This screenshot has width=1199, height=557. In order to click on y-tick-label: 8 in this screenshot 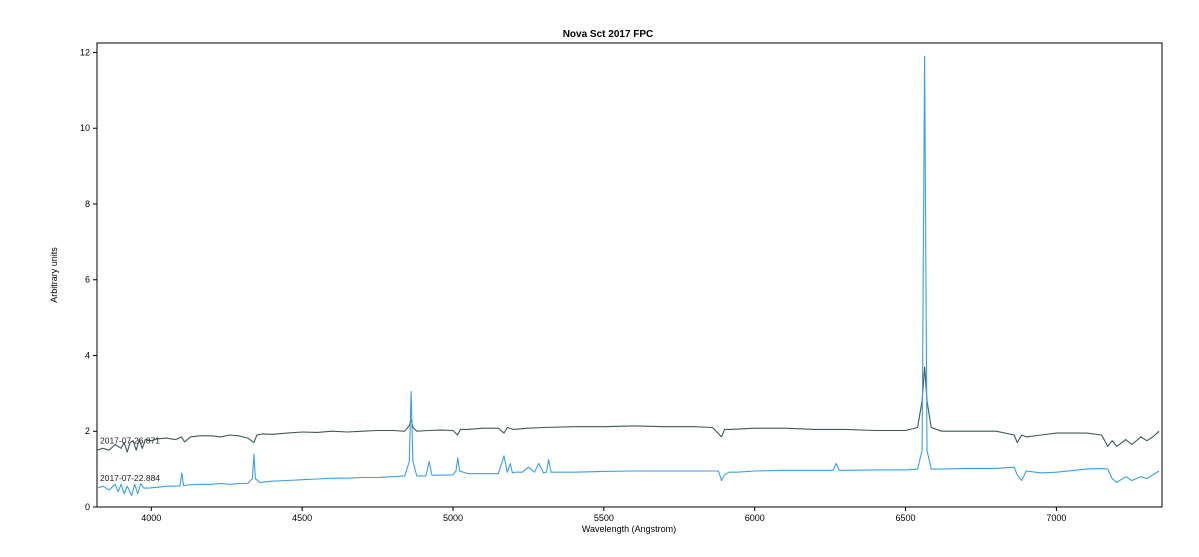, I will do `click(87, 204)`.